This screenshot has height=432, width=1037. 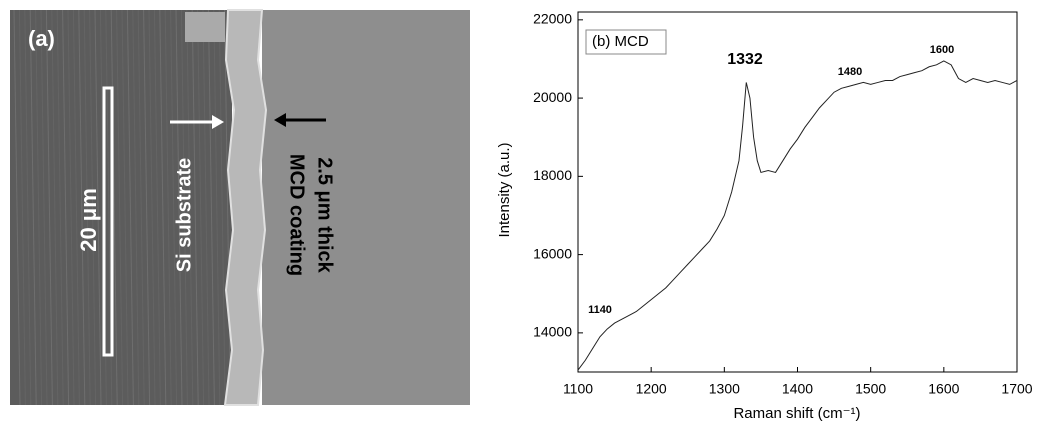 What do you see at coordinates (325, 215) in the screenshot?
I see `annotation: 2.5 μm thick` at bounding box center [325, 215].